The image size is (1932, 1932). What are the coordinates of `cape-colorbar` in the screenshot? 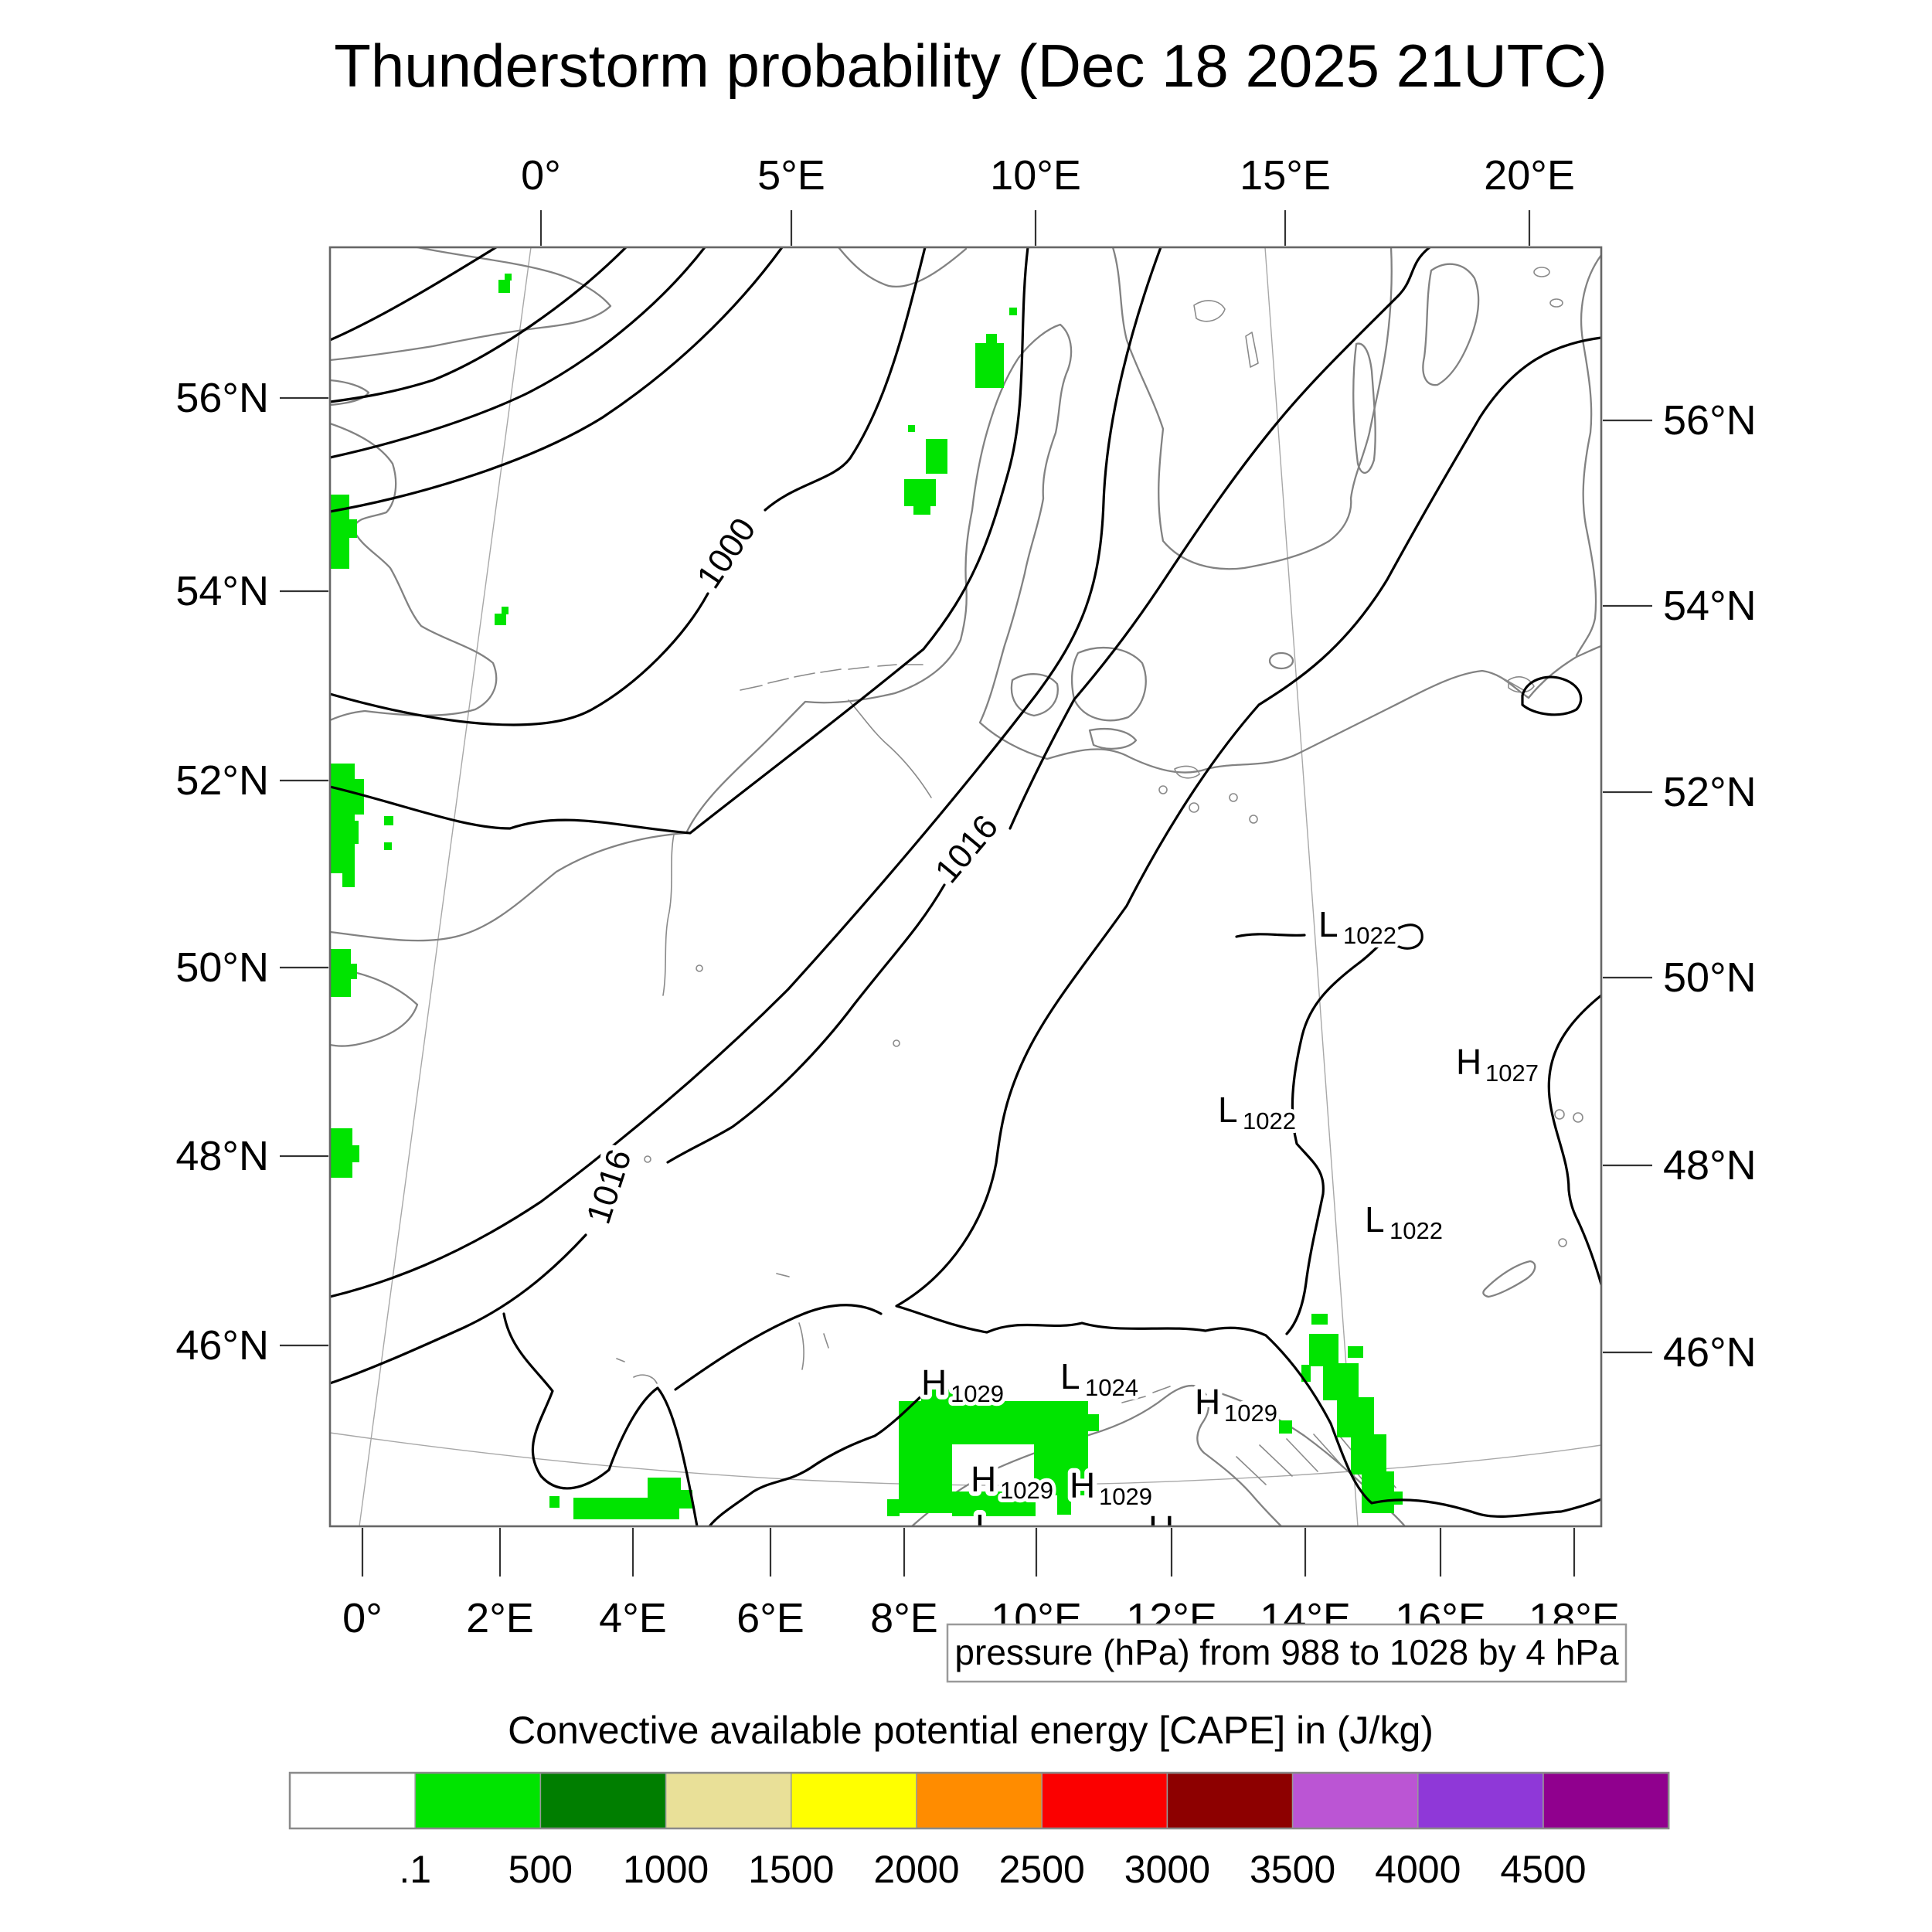 It's located at (979, 1800).